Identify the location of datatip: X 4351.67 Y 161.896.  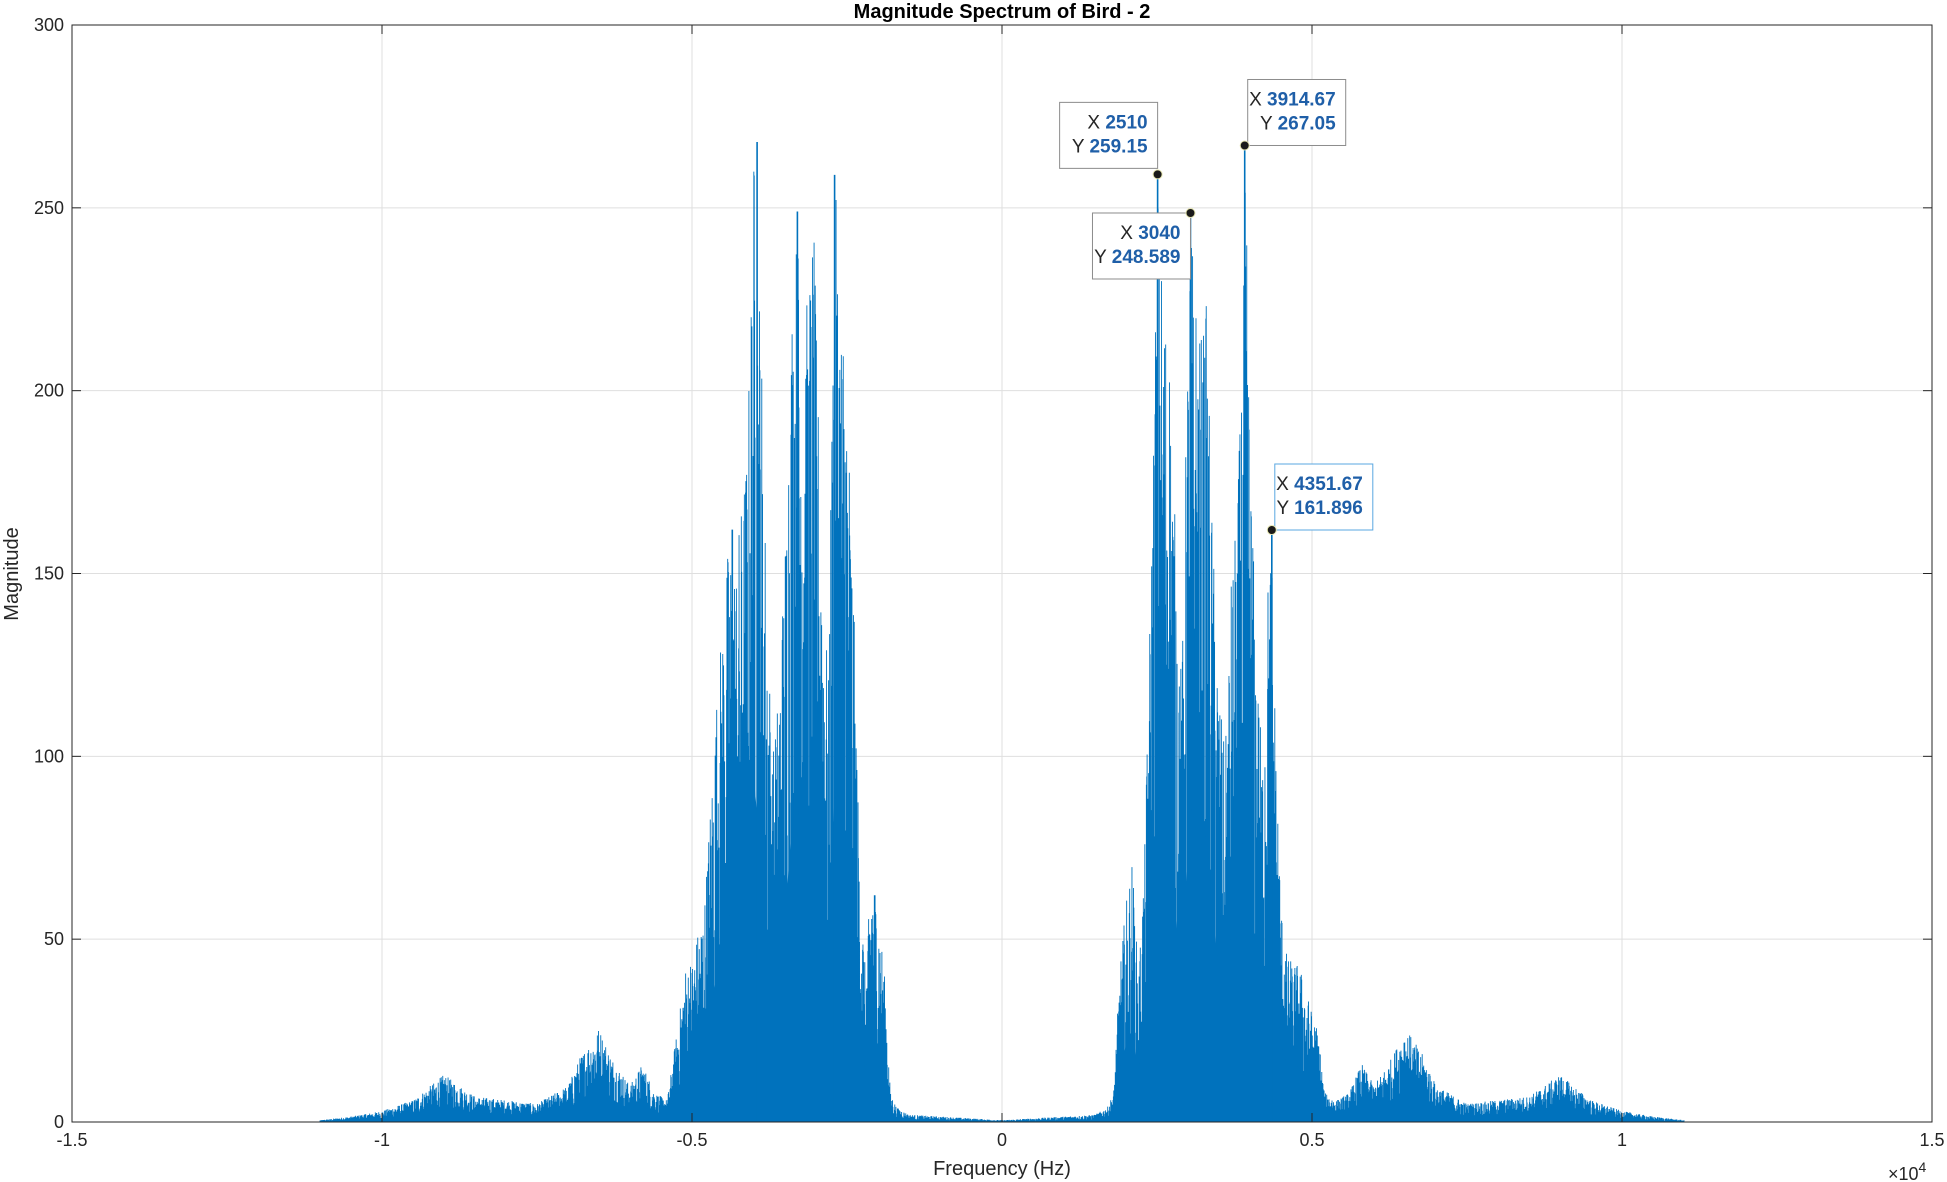
(1320, 499).